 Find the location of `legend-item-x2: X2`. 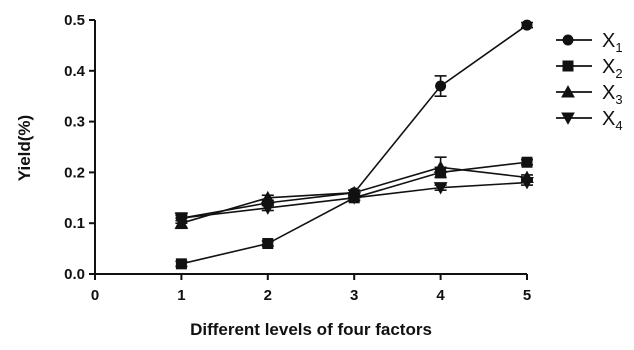

legend-item-x2: X2 is located at coordinates (589, 68).